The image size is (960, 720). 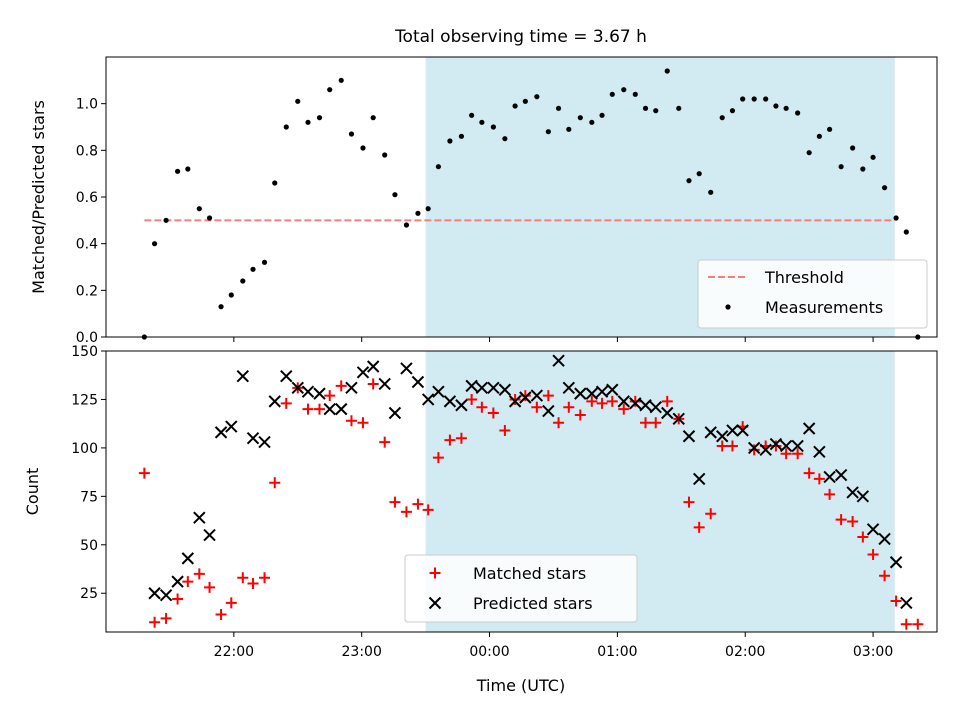 What do you see at coordinates (84, 449) in the screenshot?
I see `y-tick-label: 100` at bounding box center [84, 449].